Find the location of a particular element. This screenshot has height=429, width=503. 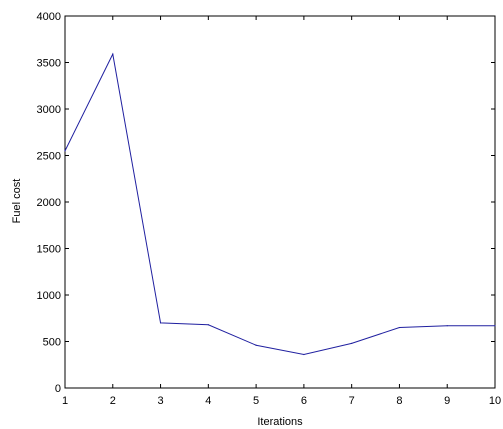

x-tick-label: 3 is located at coordinates (160, 401).